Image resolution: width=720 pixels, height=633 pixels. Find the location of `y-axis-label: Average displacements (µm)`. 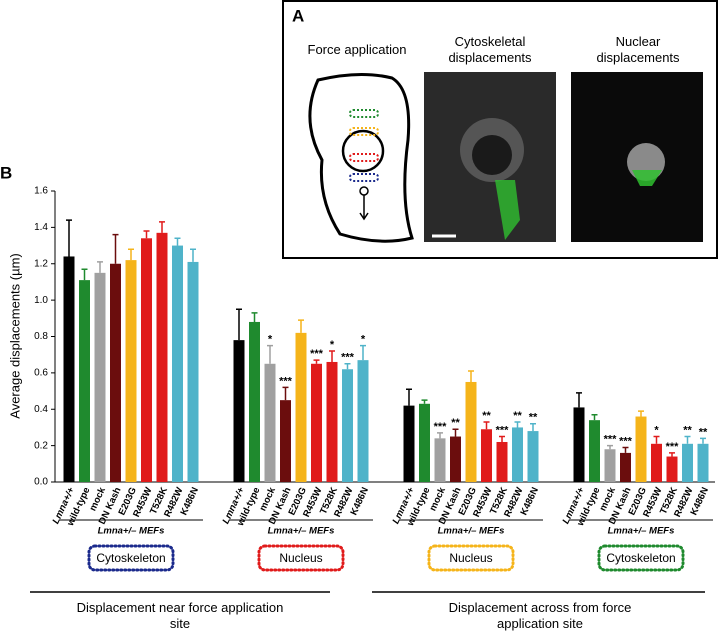

y-axis-label: Average displacements (µm) is located at coordinates (14, 335).